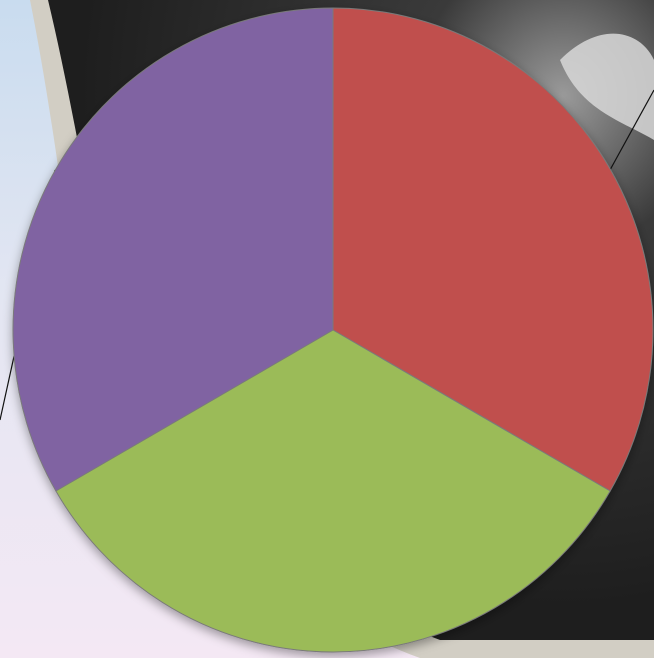  I want to click on photo-line-right, so click(631, 130).